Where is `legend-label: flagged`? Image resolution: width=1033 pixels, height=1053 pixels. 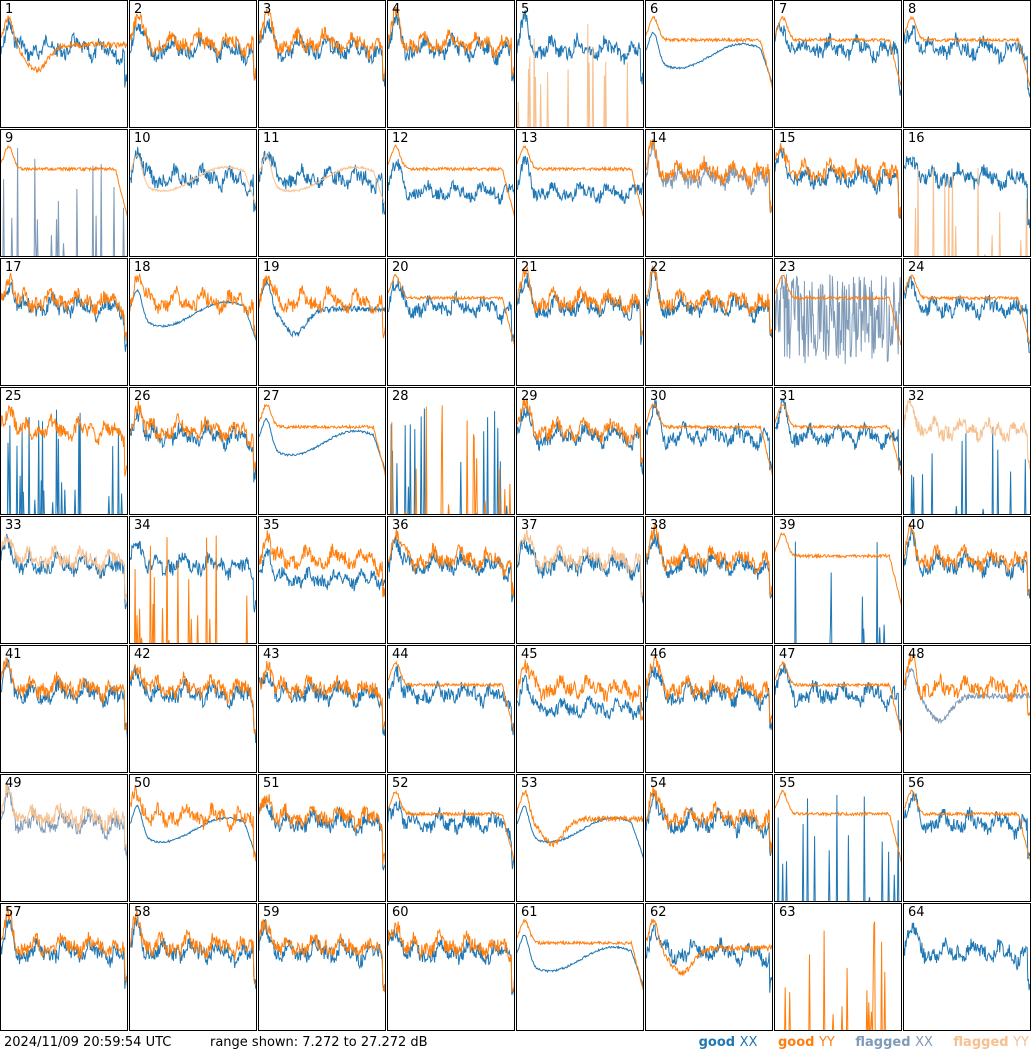
legend-label: flagged is located at coordinates (883, 1042).